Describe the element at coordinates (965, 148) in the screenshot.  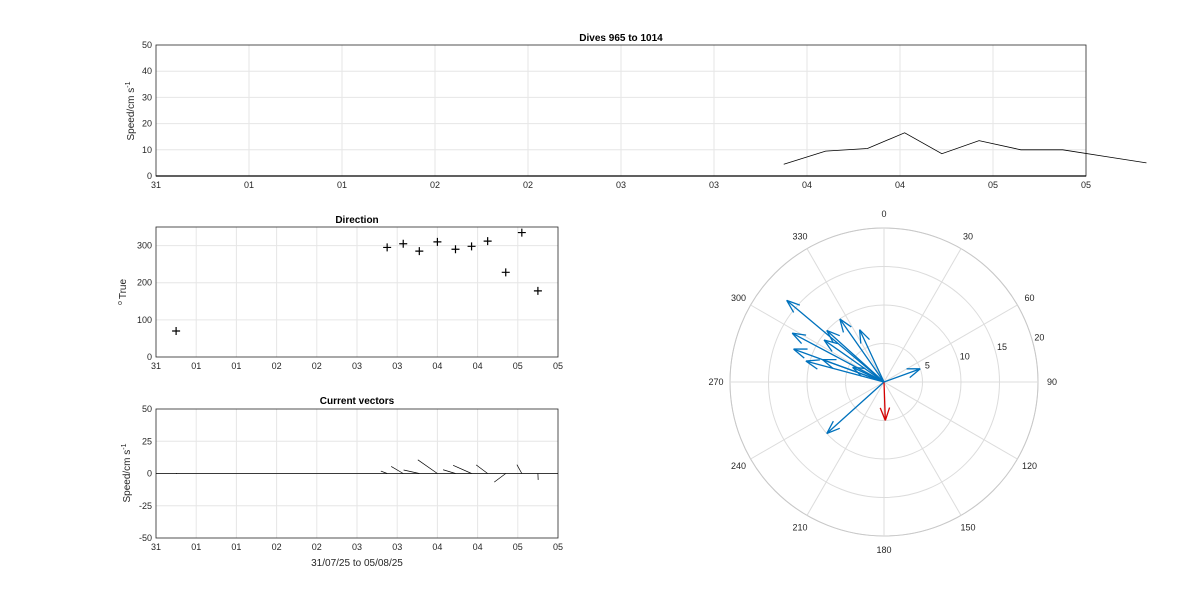
I see `speed-series-line` at that location.